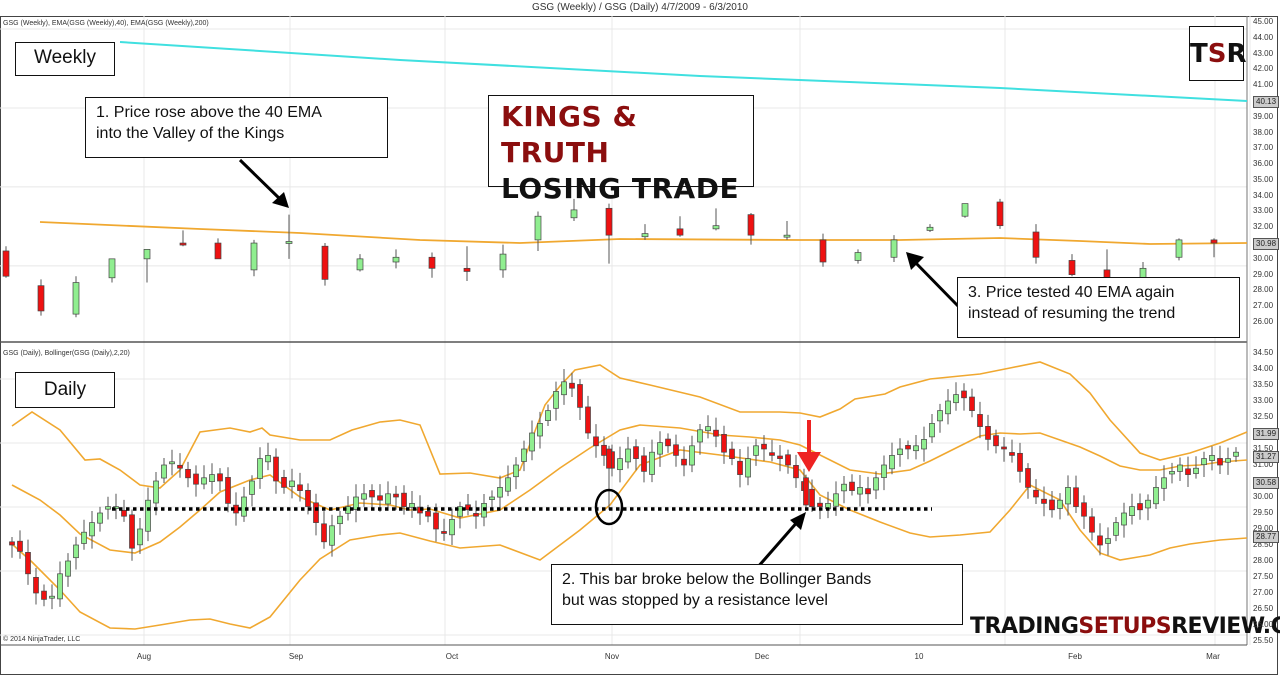  I want to click on daily-indicator-label: GSG (Daily), Bollinger(GSG (Daily),2,20), so click(66, 353).